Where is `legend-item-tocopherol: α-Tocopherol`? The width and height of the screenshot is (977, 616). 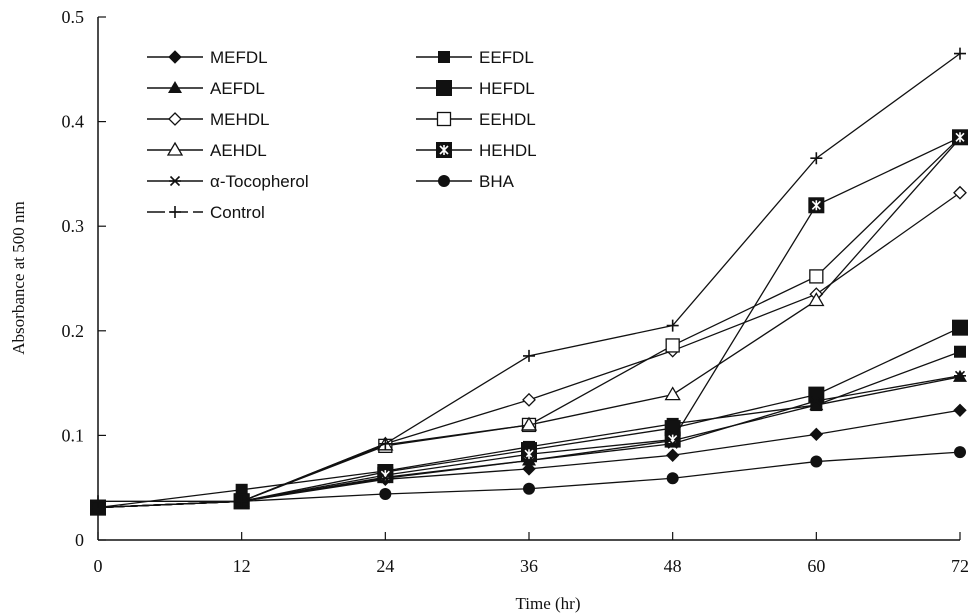 legend-item-tocopherol: α-Tocopherol is located at coordinates (228, 181).